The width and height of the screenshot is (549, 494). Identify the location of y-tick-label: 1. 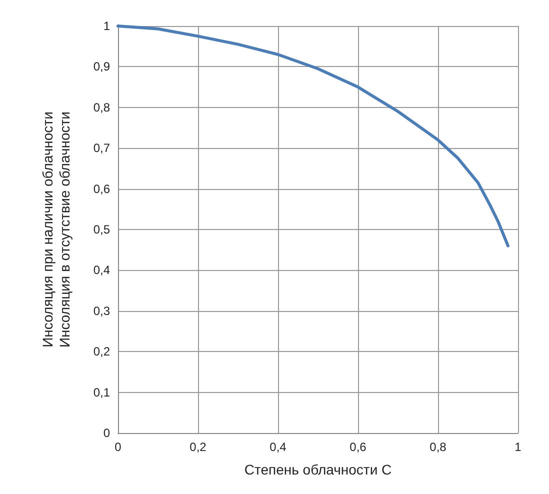
(106, 26).